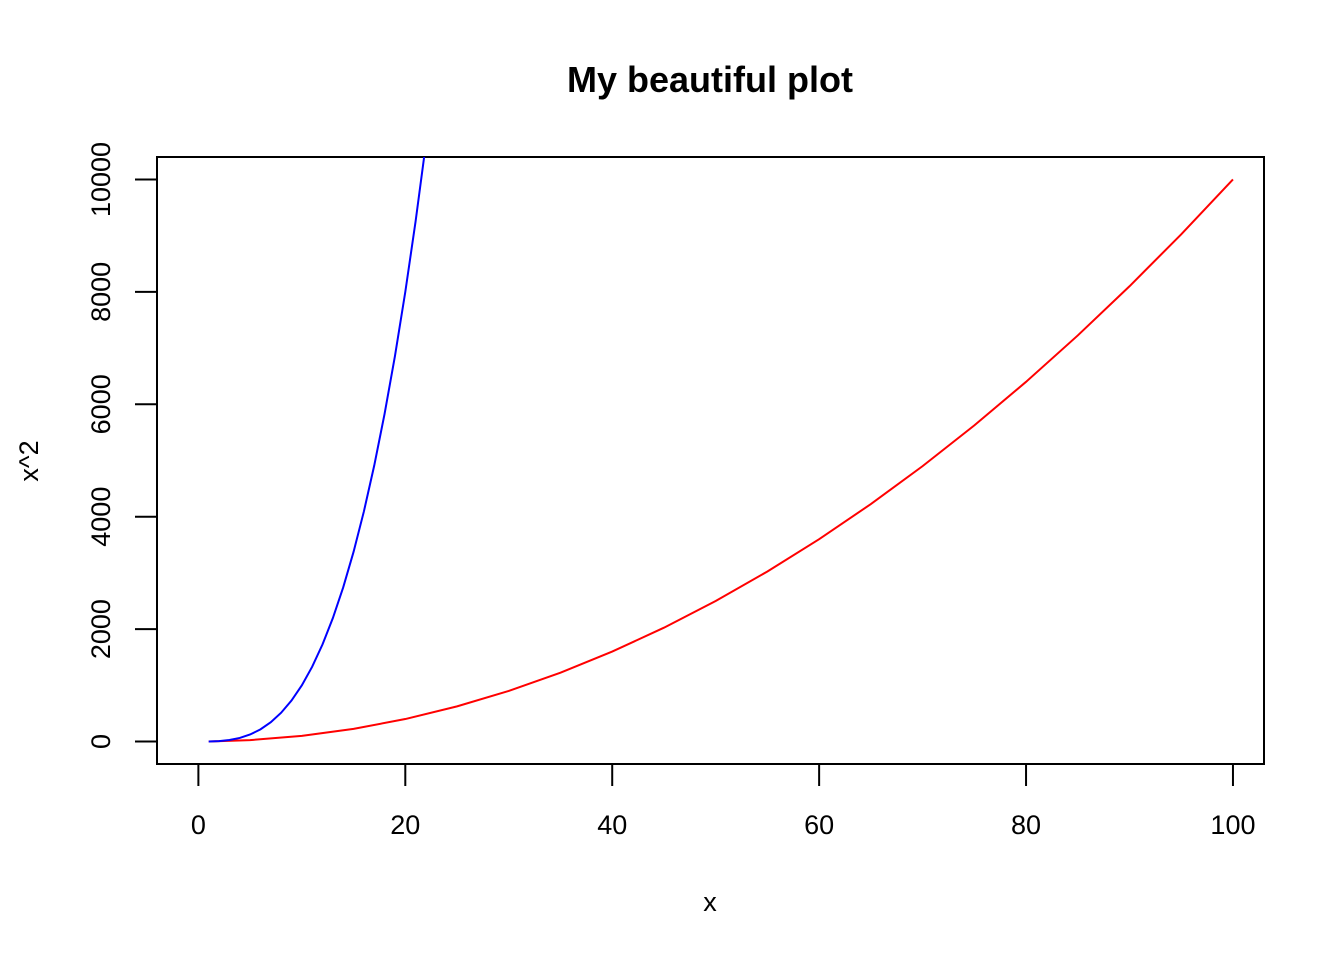 The height and width of the screenshot is (960, 1344). Describe the element at coordinates (101, 292) in the screenshot. I see `y-tick-label: 8000` at that location.